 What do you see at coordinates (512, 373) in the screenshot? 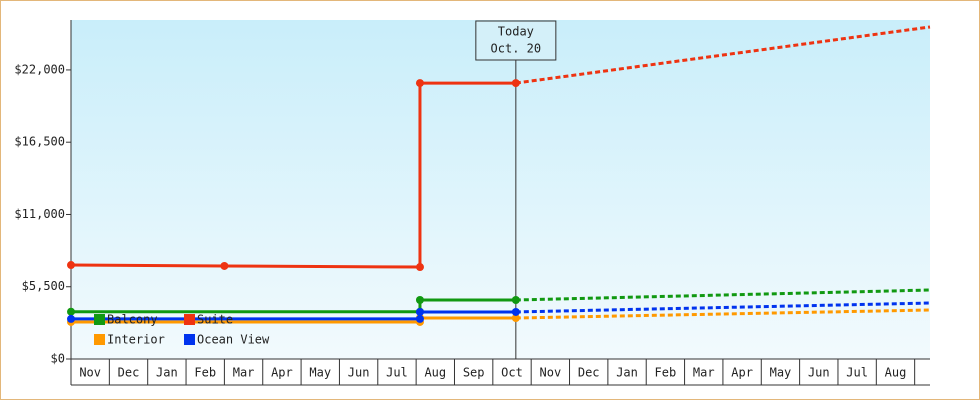
I see `x-tick-label: Oct` at bounding box center [512, 373].